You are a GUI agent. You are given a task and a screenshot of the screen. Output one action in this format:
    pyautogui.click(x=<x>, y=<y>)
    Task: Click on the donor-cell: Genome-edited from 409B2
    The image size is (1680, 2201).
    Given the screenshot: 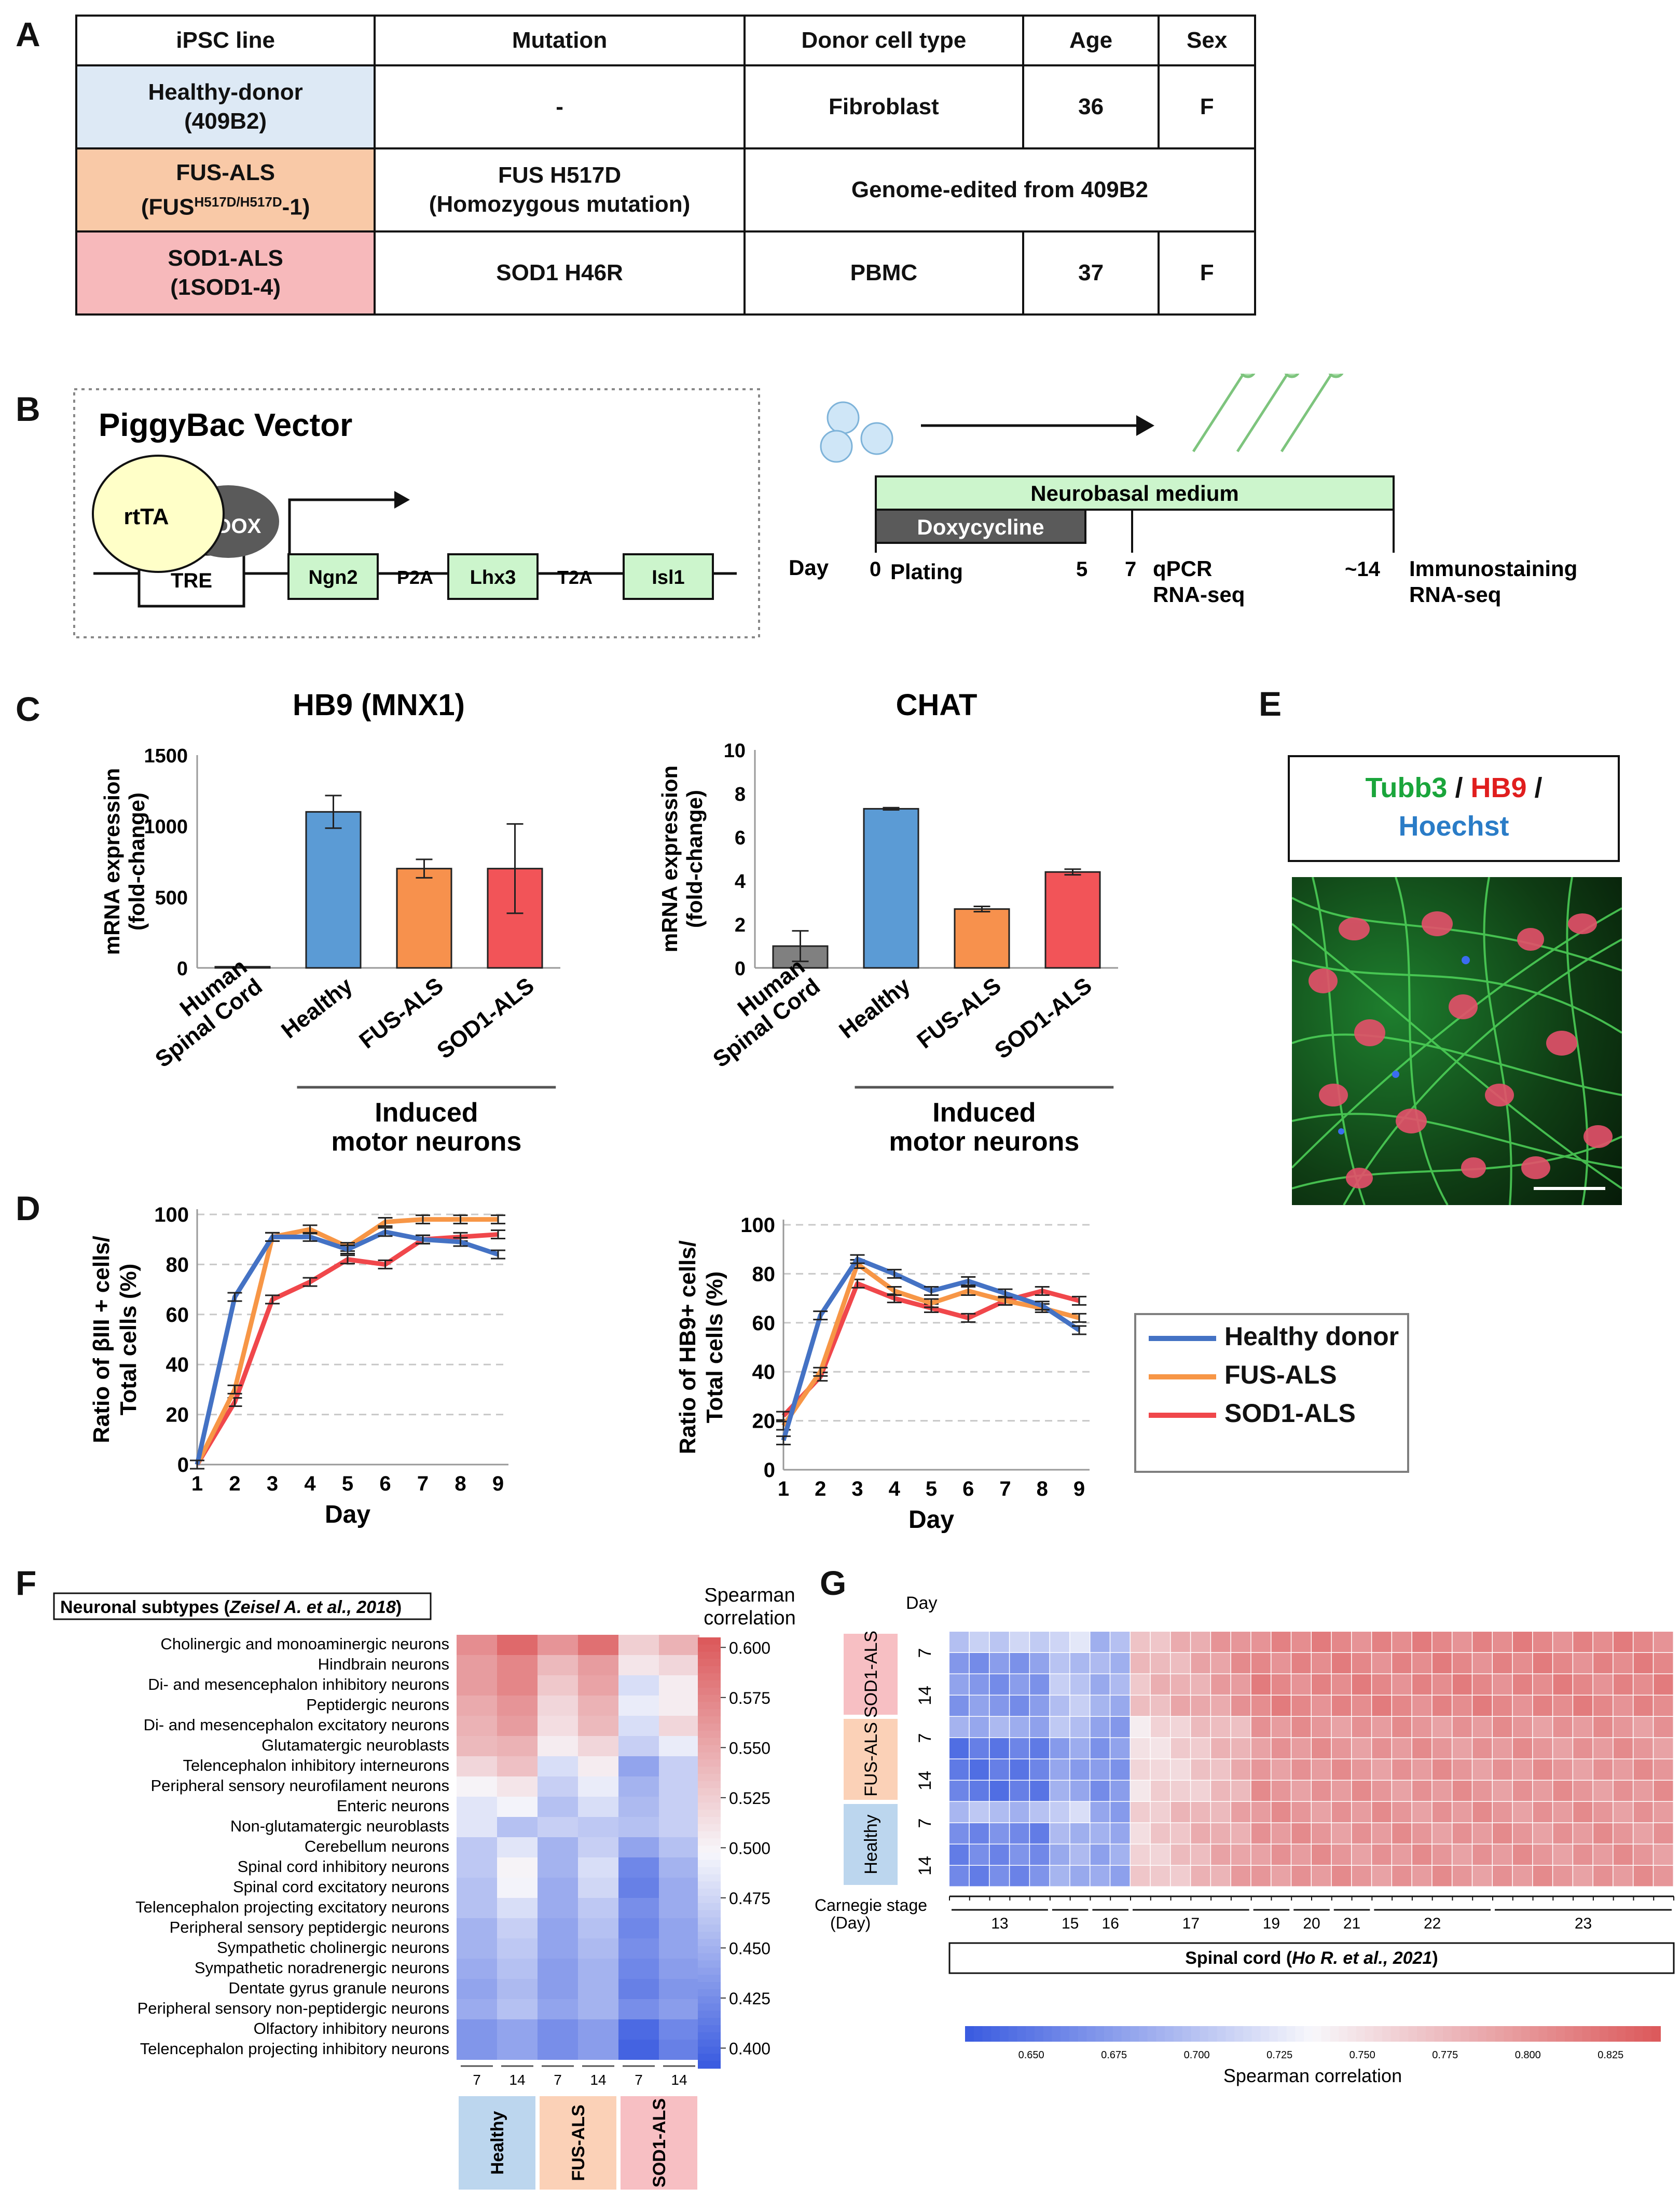 What is the action you would take?
    pyautogui.click(x=1000, y=190)
    